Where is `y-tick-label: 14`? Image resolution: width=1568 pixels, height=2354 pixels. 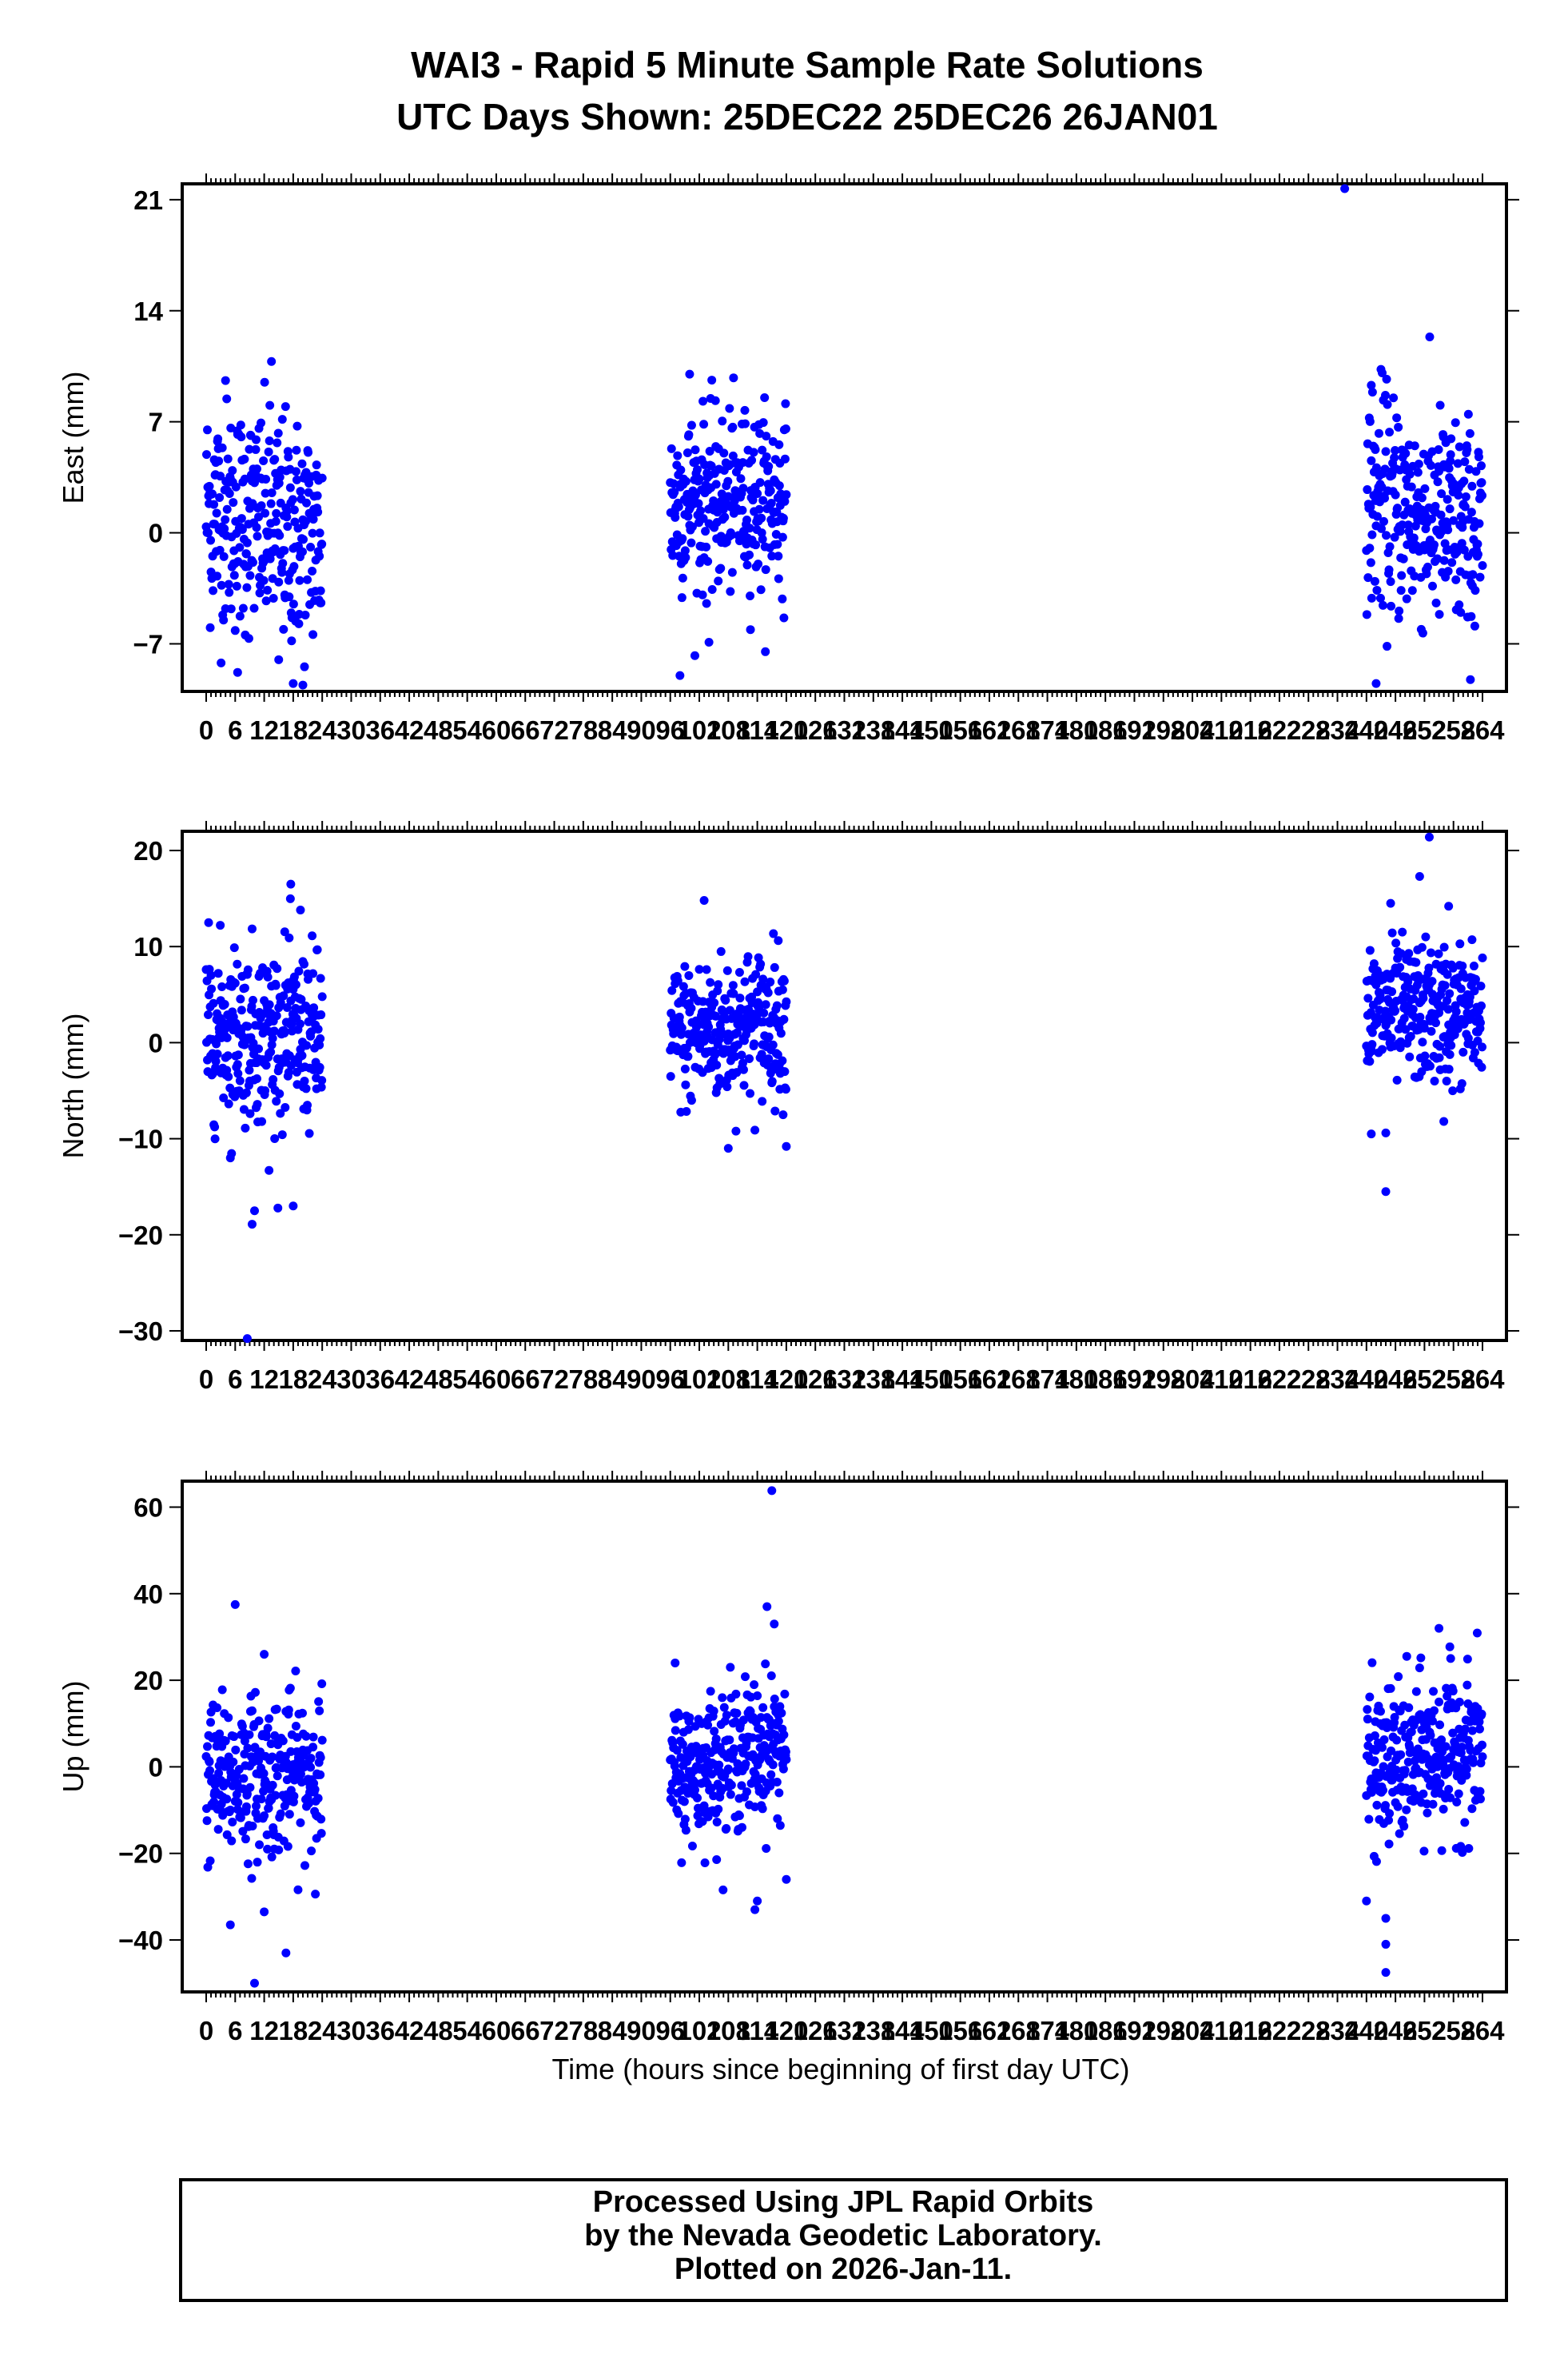
y-tick-label: 14 is located at coordinates (148, 311).